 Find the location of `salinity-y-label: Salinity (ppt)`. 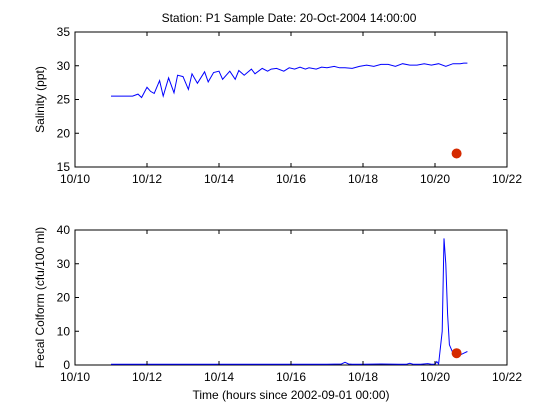

salinity-y-label: Salinity (ppt) is located at coordinates (40, 99).